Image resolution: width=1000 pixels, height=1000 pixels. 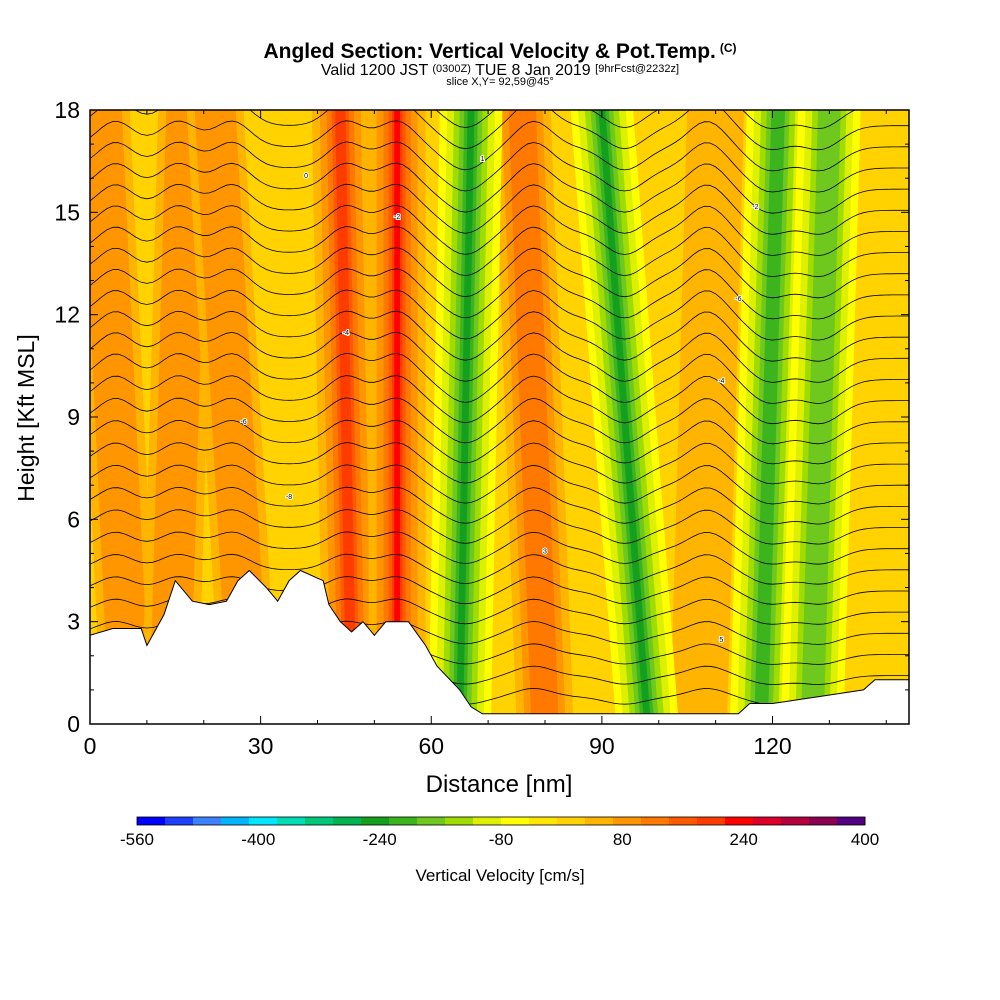 What do you see at coordinates (501, 839) in the screenshot?
I see `colorbar-tick-label: -80` at bounding box center [501, 839].